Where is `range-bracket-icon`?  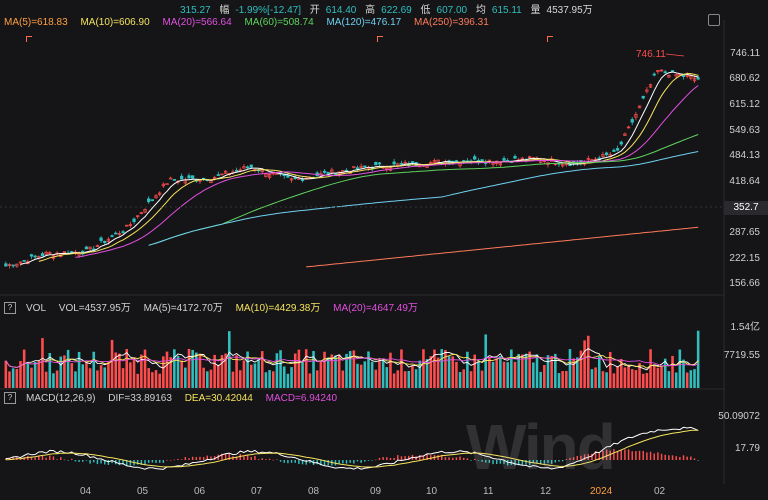
range-bracket-icon is located at coordinates (380, 39).